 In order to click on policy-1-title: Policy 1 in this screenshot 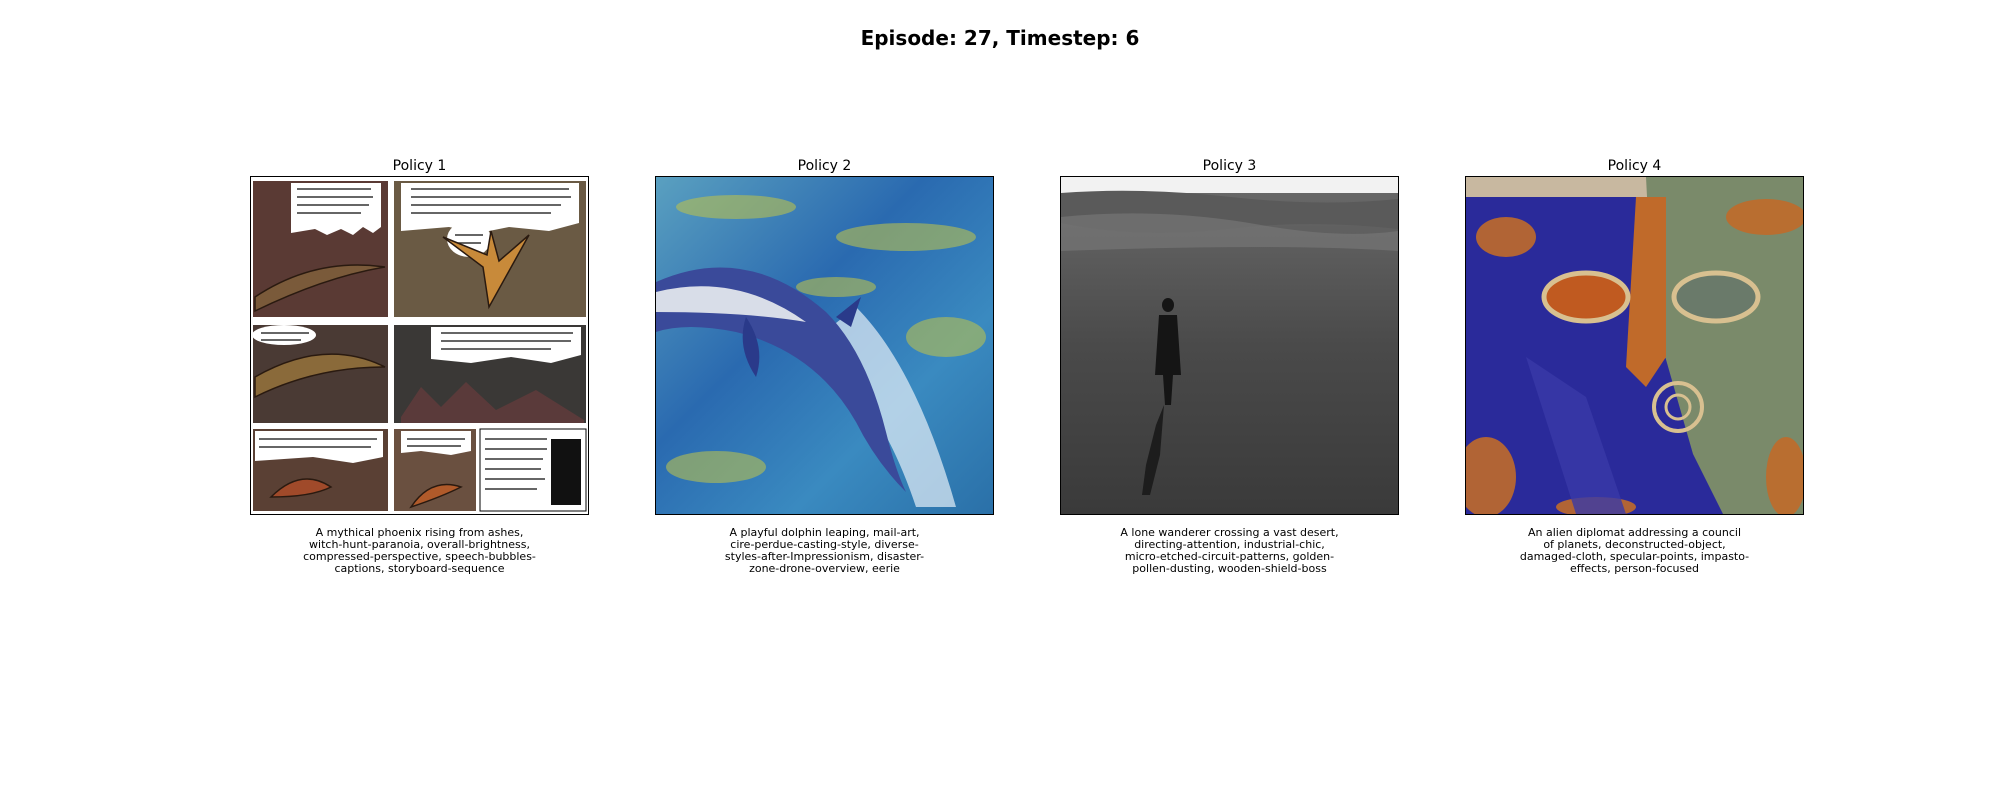, I will do `click(419, 166)`.